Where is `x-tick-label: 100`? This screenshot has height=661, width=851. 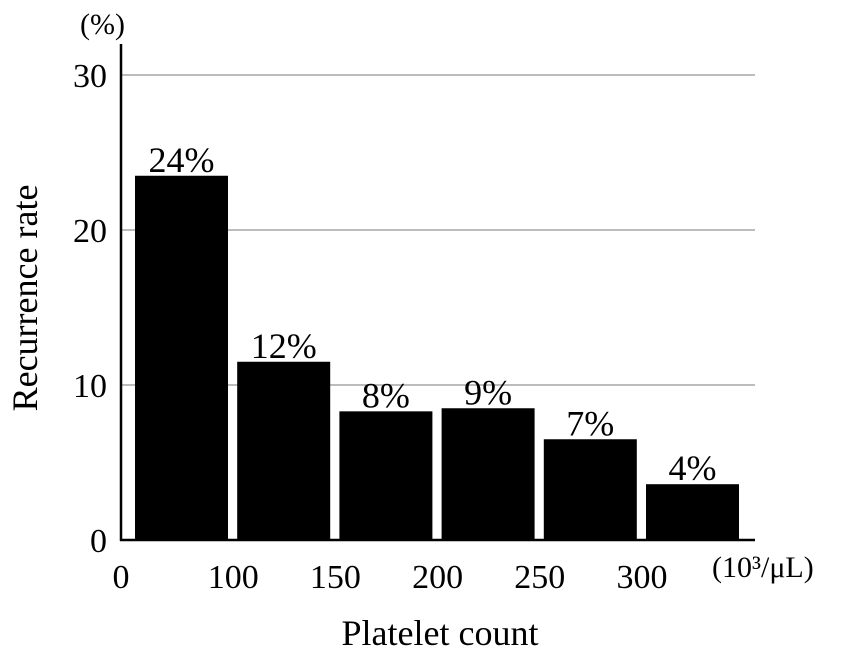
x-tick-label: 100 is located at coordinates (233, 577).